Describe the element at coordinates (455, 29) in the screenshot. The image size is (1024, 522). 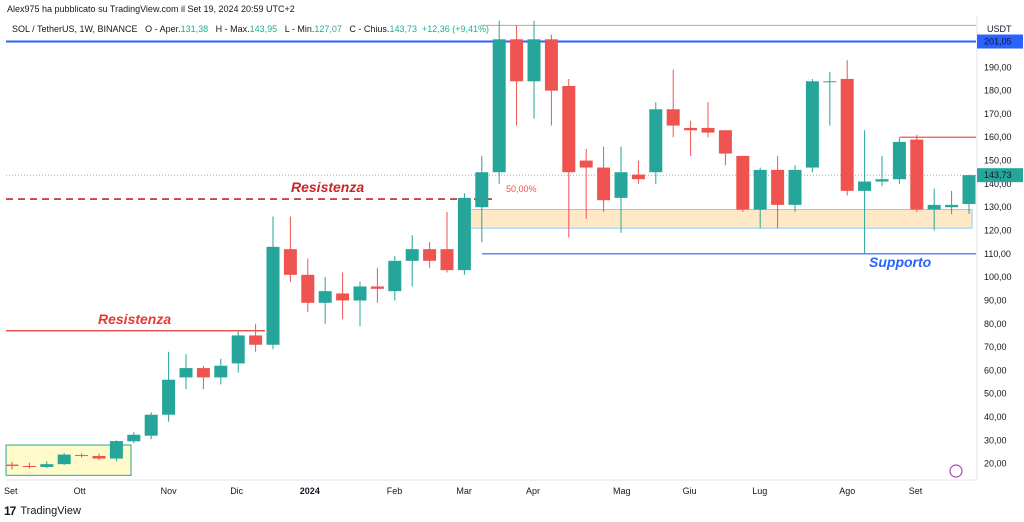
I see `change-value: +12,36 (+9,41%)` at that location.